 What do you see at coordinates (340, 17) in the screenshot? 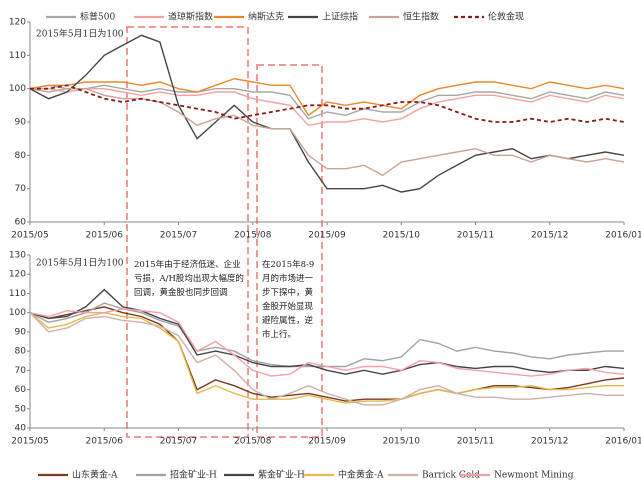
I see `legend-label: 上证综指` at bounding box center [340, 17].